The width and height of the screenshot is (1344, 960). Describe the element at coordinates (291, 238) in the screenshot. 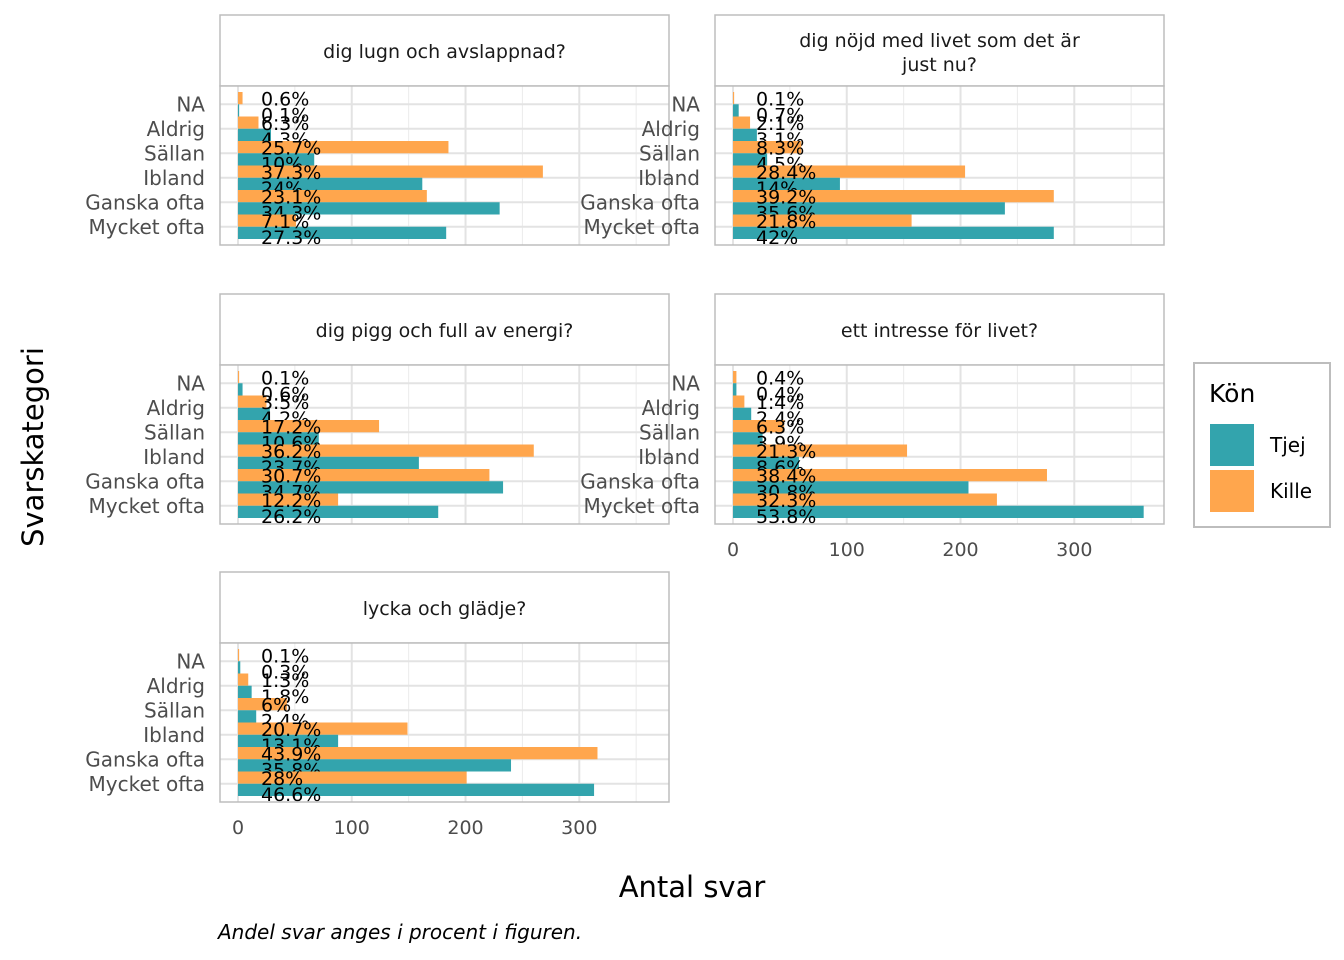

I see `bar-label-tjej: 27.3%` at that location.